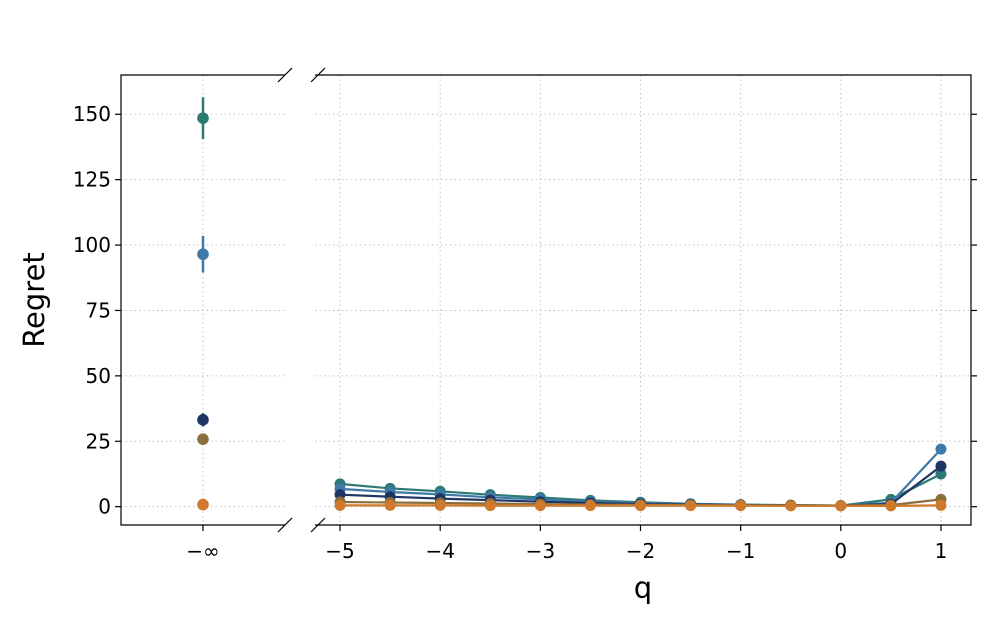 Image resolution: width=996 pixels, height=623 pixels. Describe the element at coordinates (439, 551) in the screenshot. I see `x-tick-label: −4` at that location.